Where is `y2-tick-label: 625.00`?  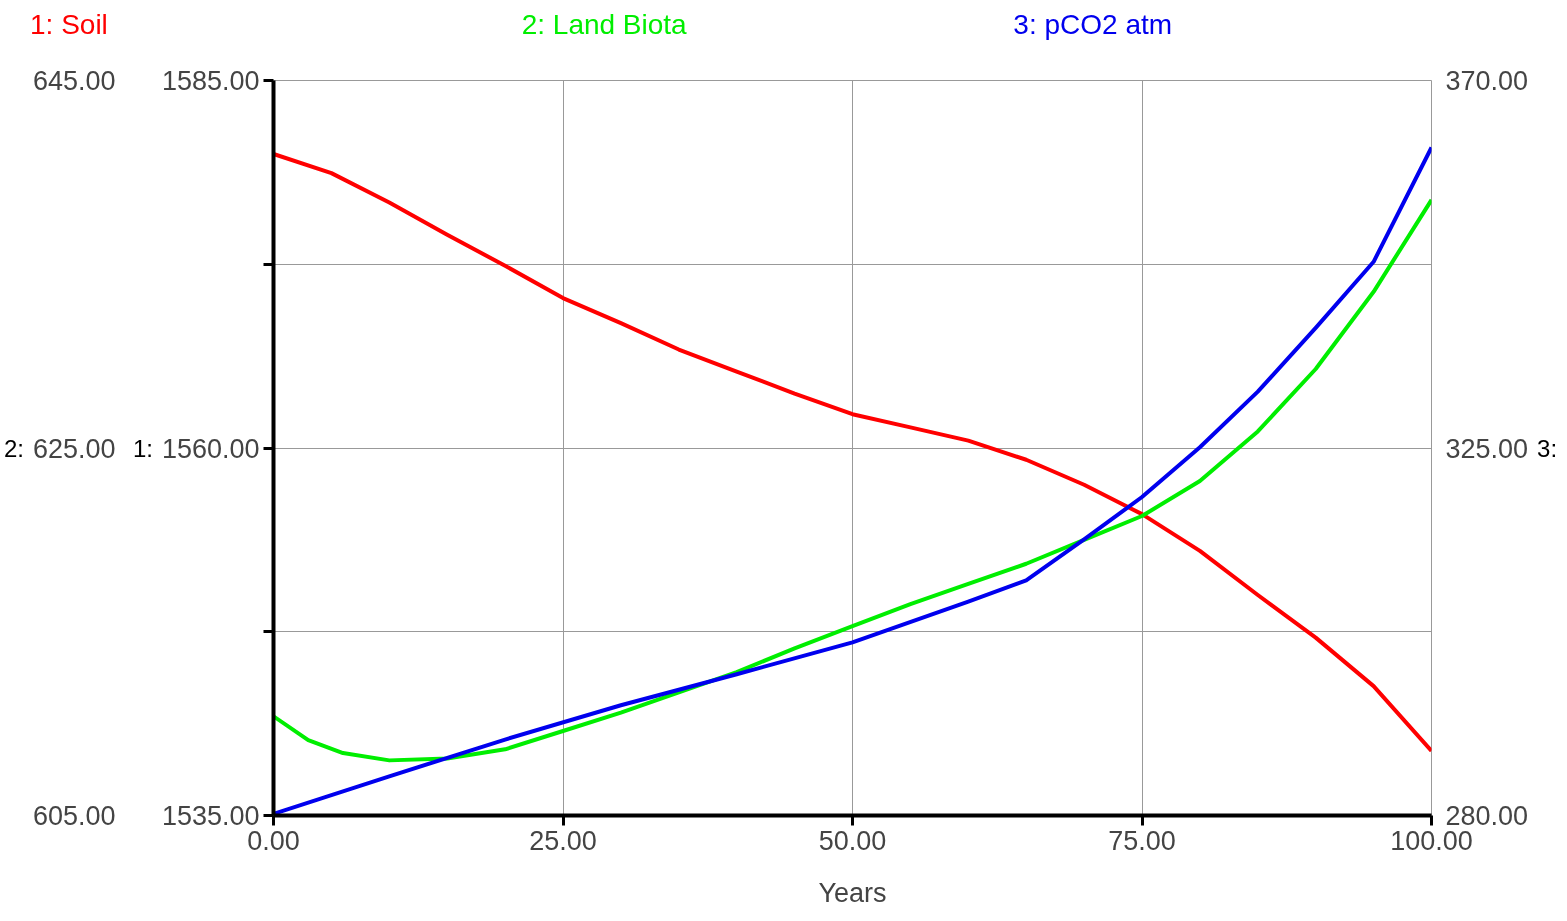 y2-tick-label: 625.00 is located at coordinates (74, 448).